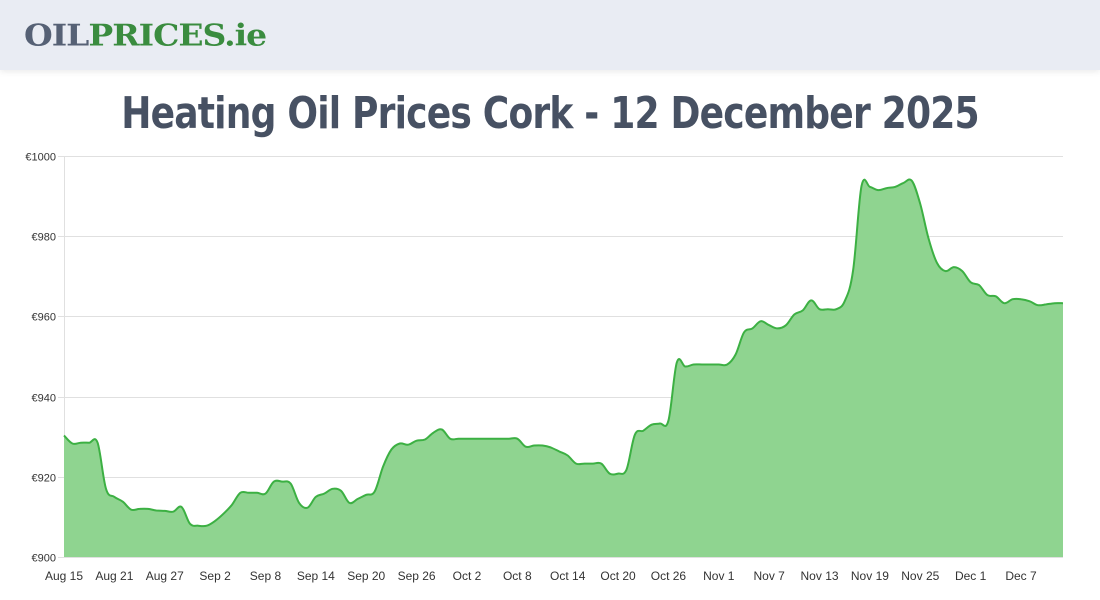 This screenshot has width=1100, height=600. Describe the element at coordinates (820, 576) in the screenshot. I see `x-tick-label: Nov 13` at that location.